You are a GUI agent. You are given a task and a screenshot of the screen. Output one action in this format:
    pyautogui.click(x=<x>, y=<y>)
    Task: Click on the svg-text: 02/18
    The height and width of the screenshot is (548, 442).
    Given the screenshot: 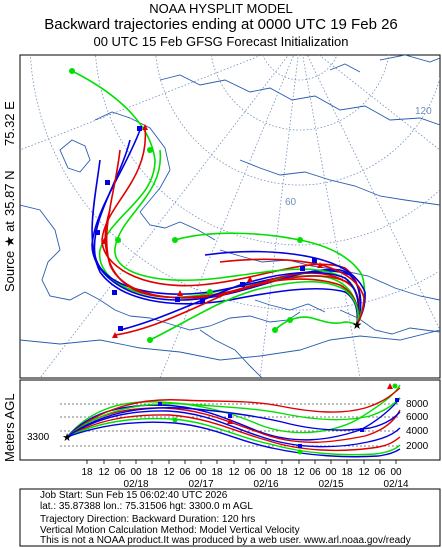 What is the action you would take?
    pyautogui.click(x=135, y=484)
    